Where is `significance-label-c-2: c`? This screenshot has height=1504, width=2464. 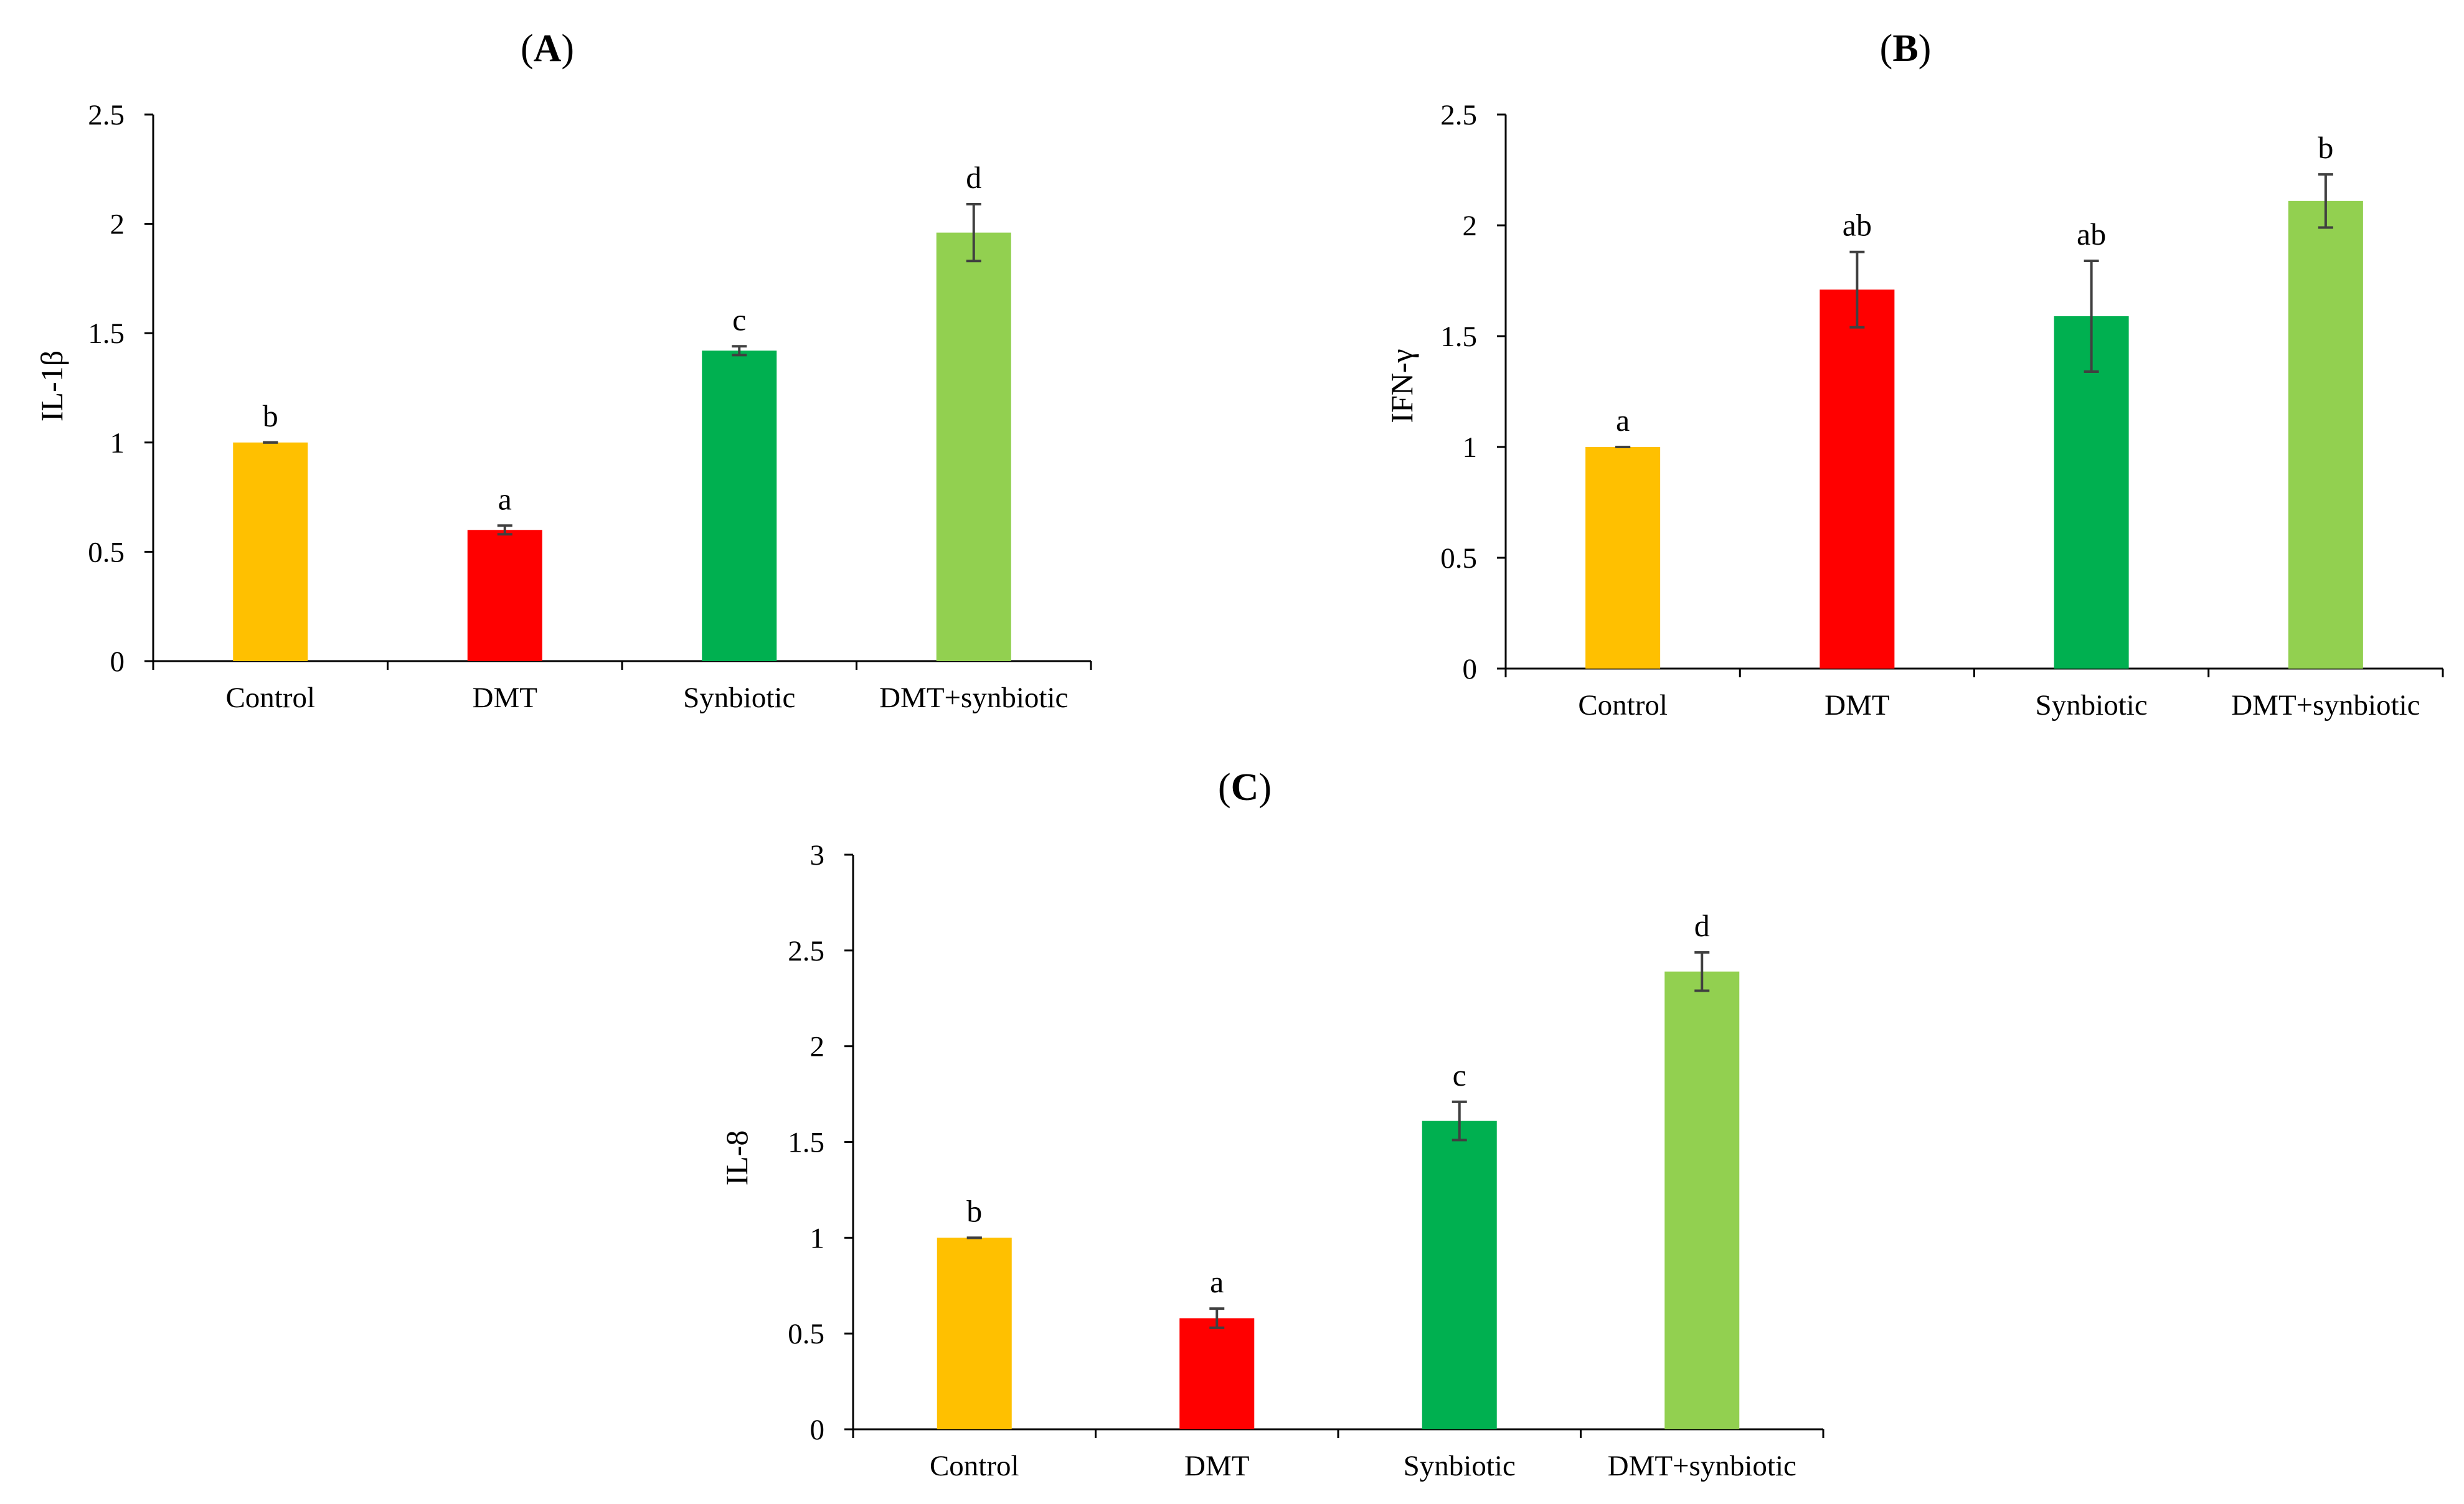 significance-label-c-2: c is located at coordinates (1460, 1075).